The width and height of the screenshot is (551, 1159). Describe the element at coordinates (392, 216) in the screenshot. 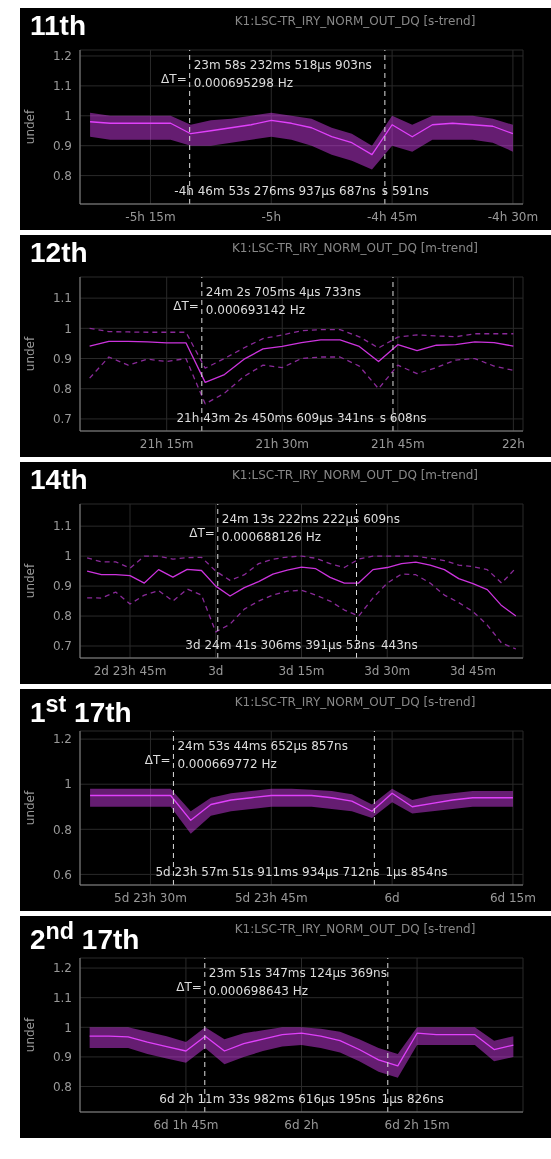

I see `x-tick-label: -4h 45m` at that location.